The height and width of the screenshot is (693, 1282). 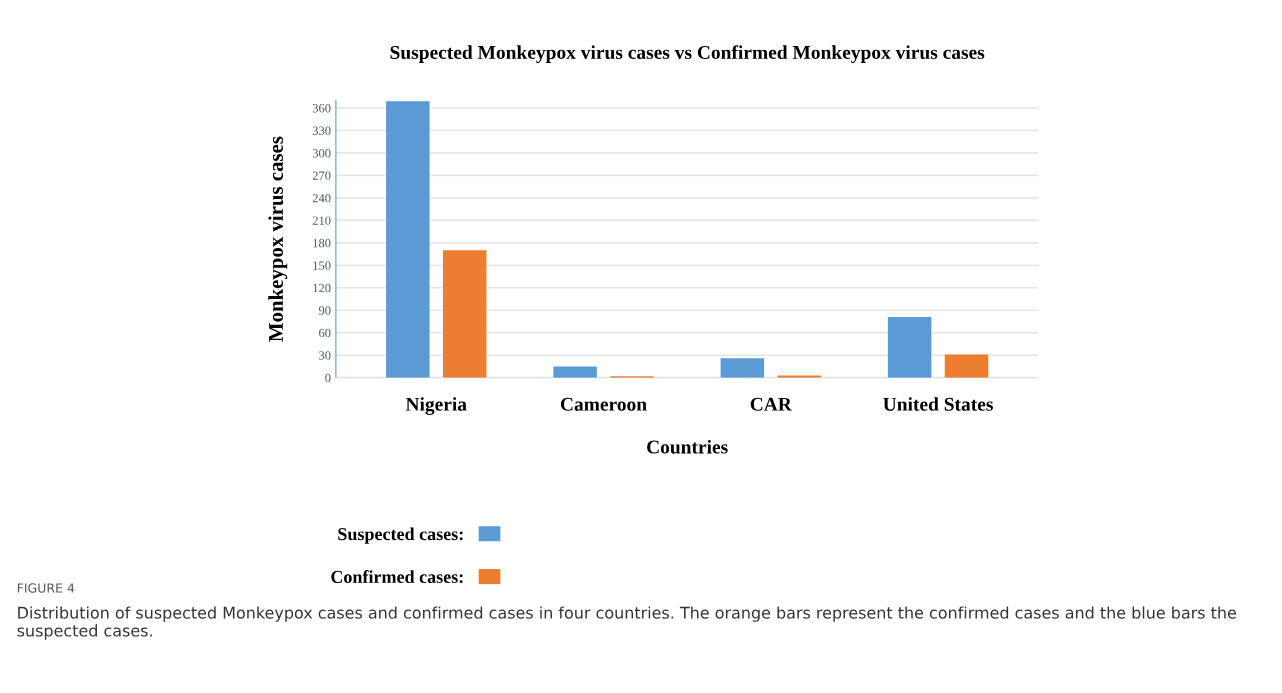 I want to click on y-tick-label: 0, so click(x=328, y=378).